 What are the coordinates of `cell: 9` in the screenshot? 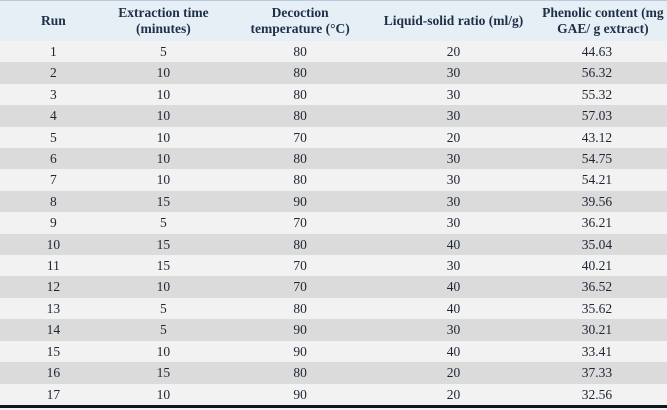 It's located at (53, 223).